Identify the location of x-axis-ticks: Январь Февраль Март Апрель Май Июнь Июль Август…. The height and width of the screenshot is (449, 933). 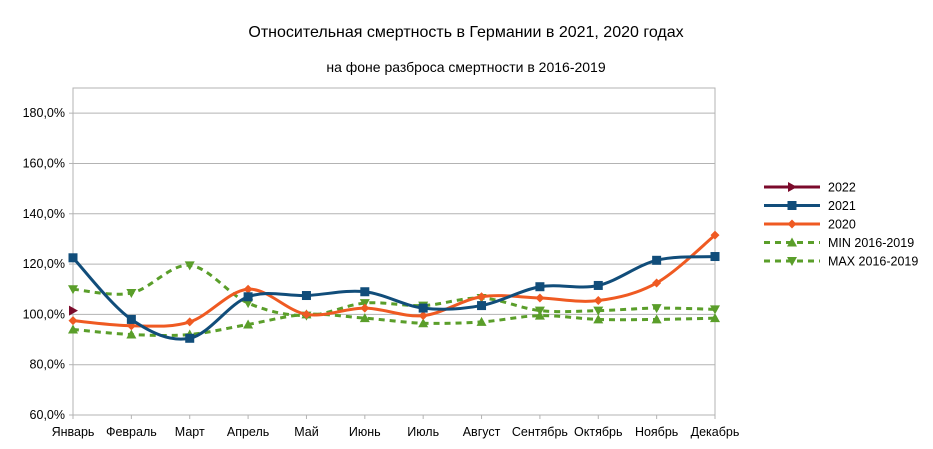
(396, 427).